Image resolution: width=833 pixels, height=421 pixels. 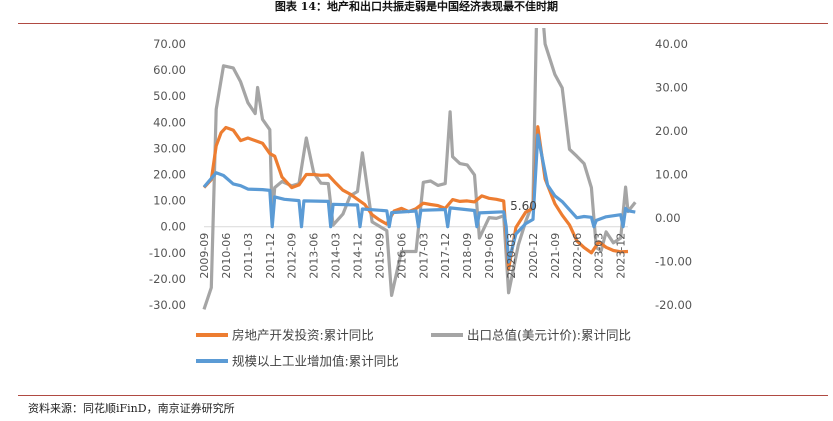 I want to click on y-left-tick-label: 70.00, so click(x=169, y=44).